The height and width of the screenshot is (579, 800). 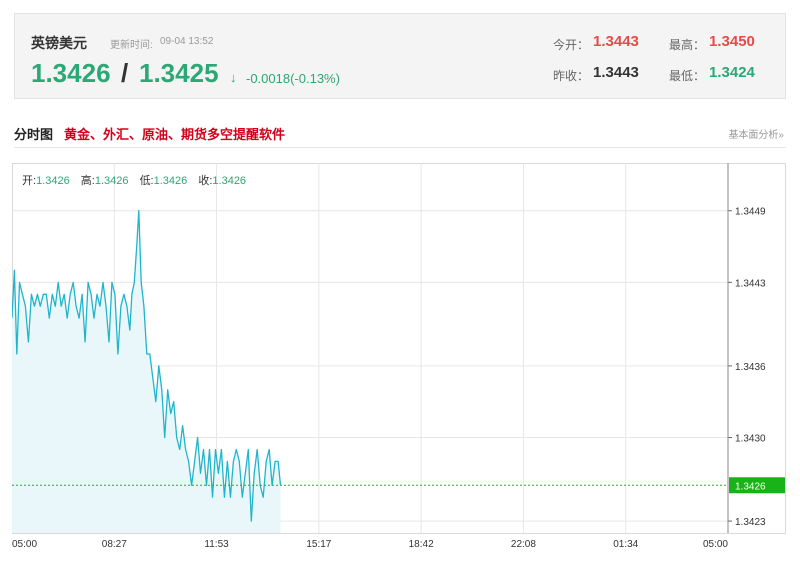 What do you see at coordinates (131, 45) in the screenshot?
I see `update-time-label: 更新时间:` at bounding box center [131, 45].